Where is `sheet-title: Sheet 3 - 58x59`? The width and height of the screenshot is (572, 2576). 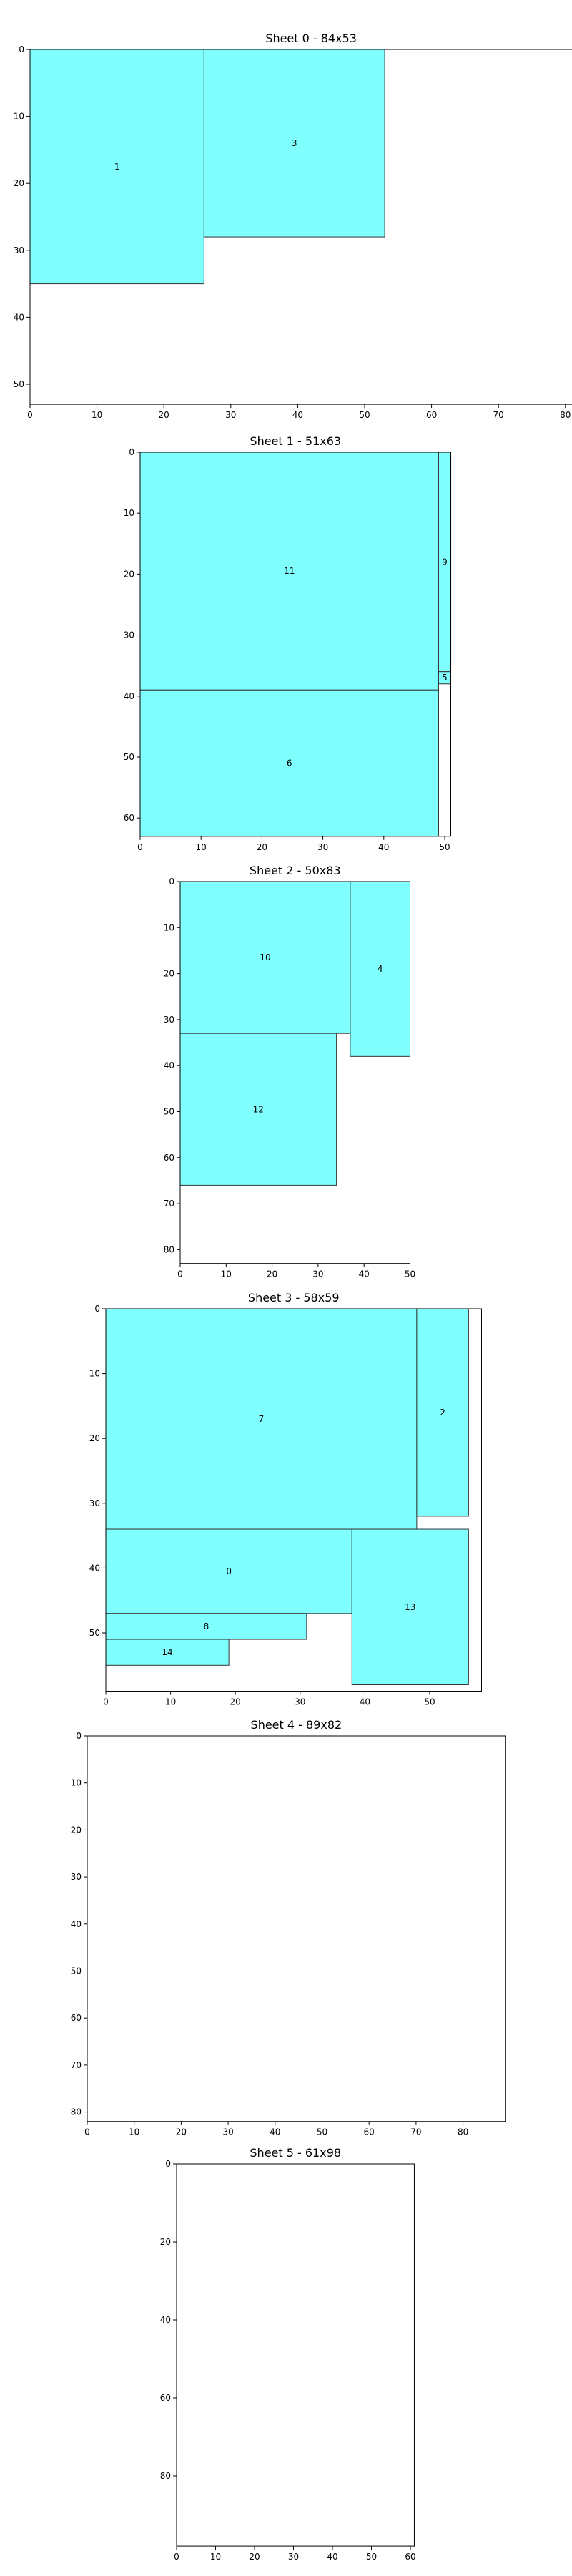 sheet-title: Sheet 3 - 58x59 is located at coordinates (294, 1297).